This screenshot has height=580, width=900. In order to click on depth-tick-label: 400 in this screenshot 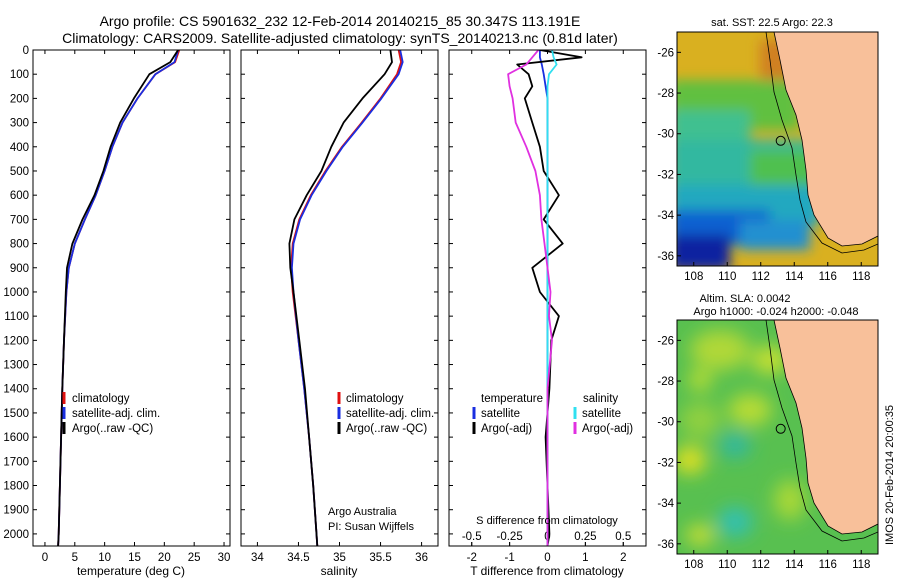, I will do `click(19, 148)`.